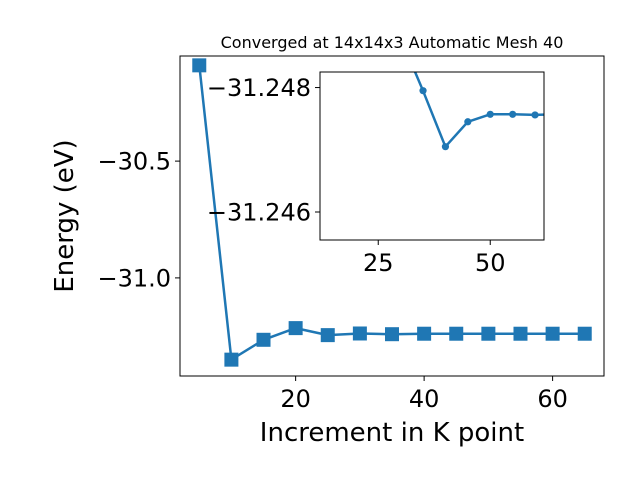 This screenshot has height=480, width=640. I want to click on inset-plot-frame, so click(432, 156).